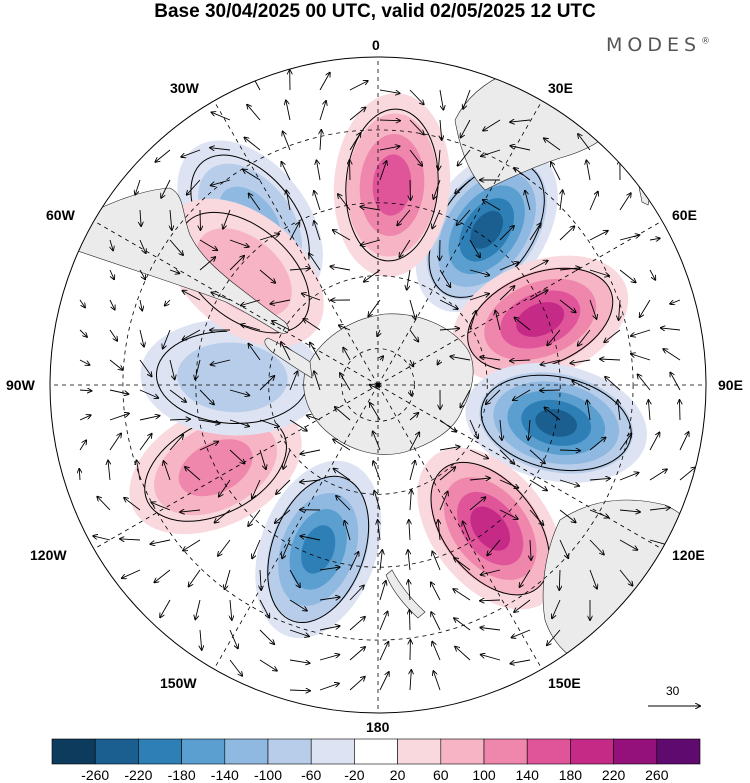 The image size is (750, 783). What do you see at coordinates (560, 88) in the screenshot?
I see `lon-label-30e: 30E` at bounding box center [560, 88].